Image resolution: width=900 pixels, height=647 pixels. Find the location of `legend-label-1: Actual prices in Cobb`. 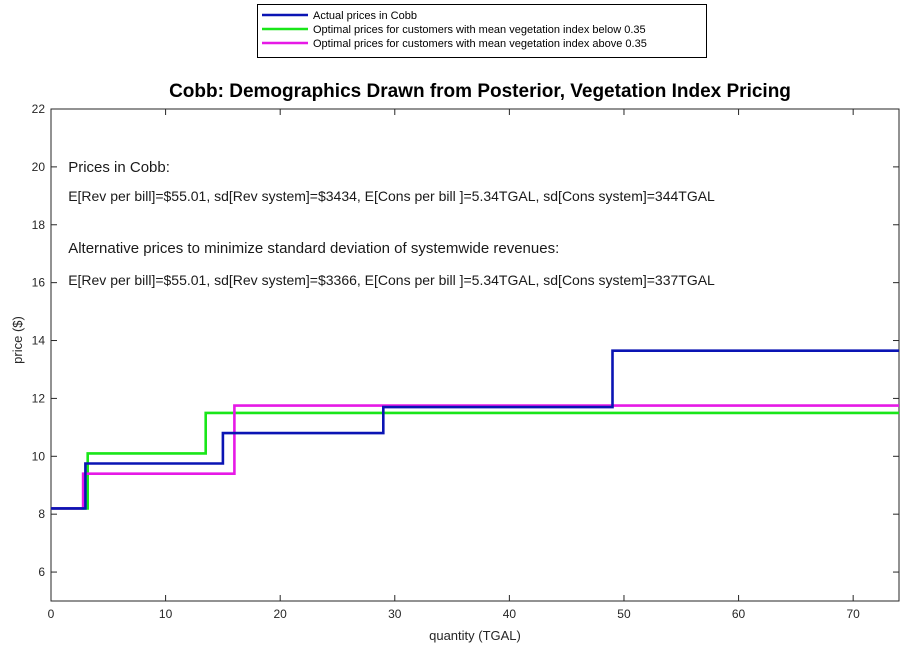

legend-label-1: Actual prices in Cobb is located at coordinates (365, 16).